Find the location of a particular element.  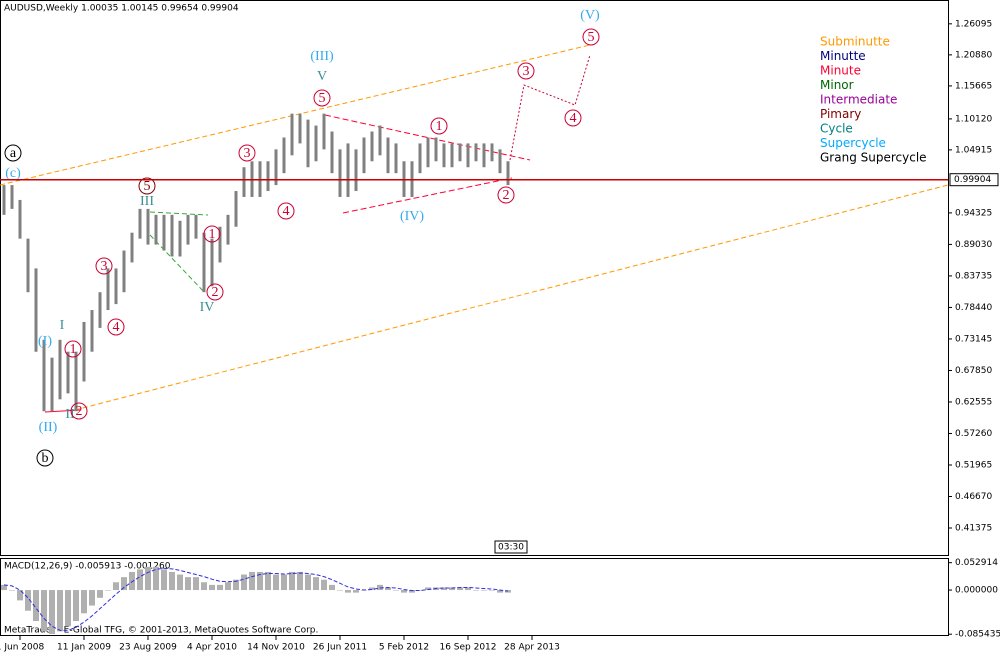

x-tick-label: 5 Feb 2012 is located at coordinates (404, 648).